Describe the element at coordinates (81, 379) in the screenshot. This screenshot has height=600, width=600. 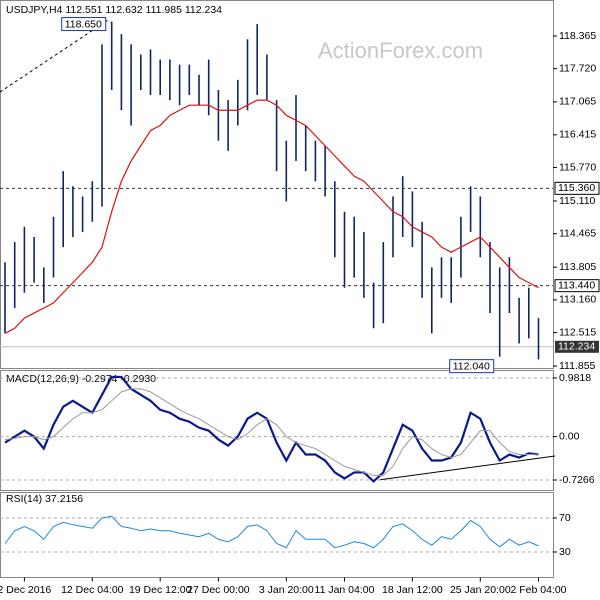
I see `macd-title: MACD(12,26,9) -0.2974 -0.2930` at that location.